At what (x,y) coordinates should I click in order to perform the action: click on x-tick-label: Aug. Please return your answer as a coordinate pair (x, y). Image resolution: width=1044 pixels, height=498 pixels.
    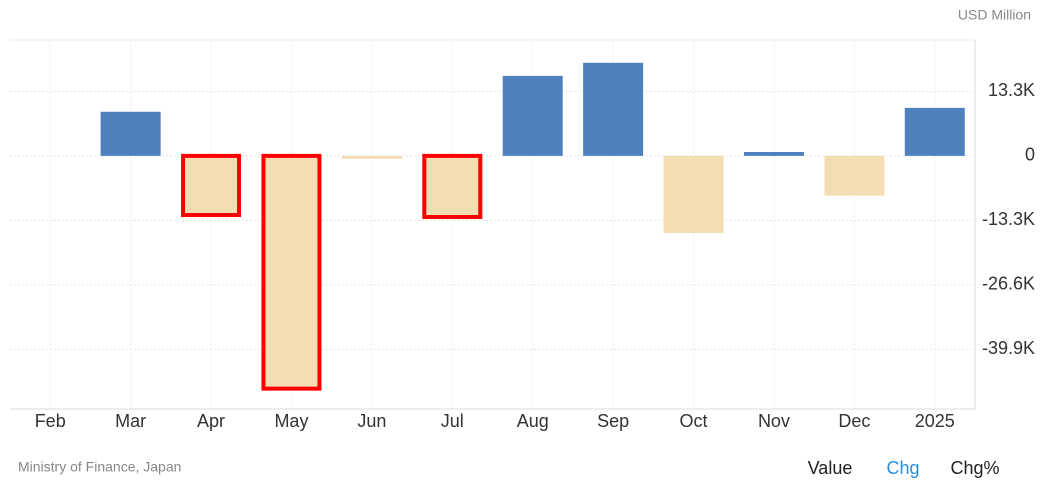
    Looking at the image, I should click on (533, 421).